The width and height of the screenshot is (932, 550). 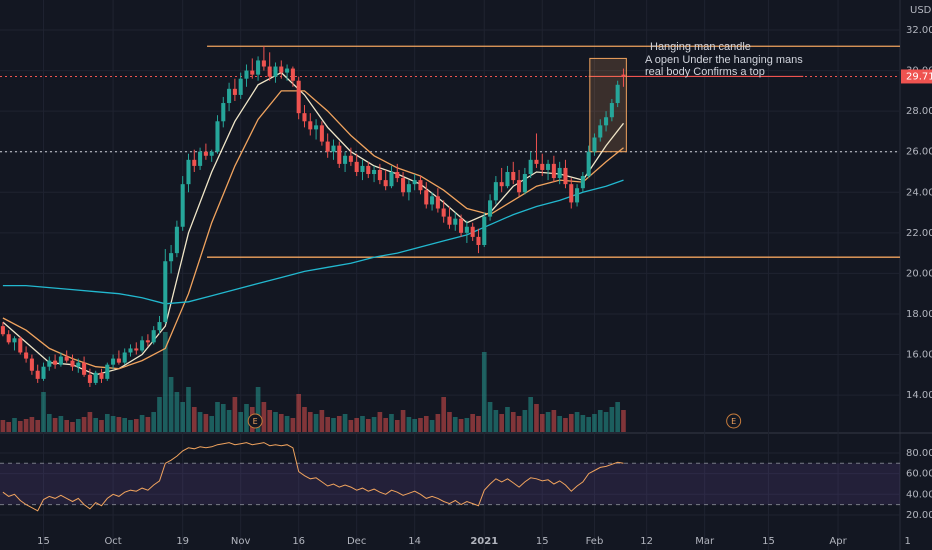 I want to click on last-price-tag, so click(x=916, y=76).